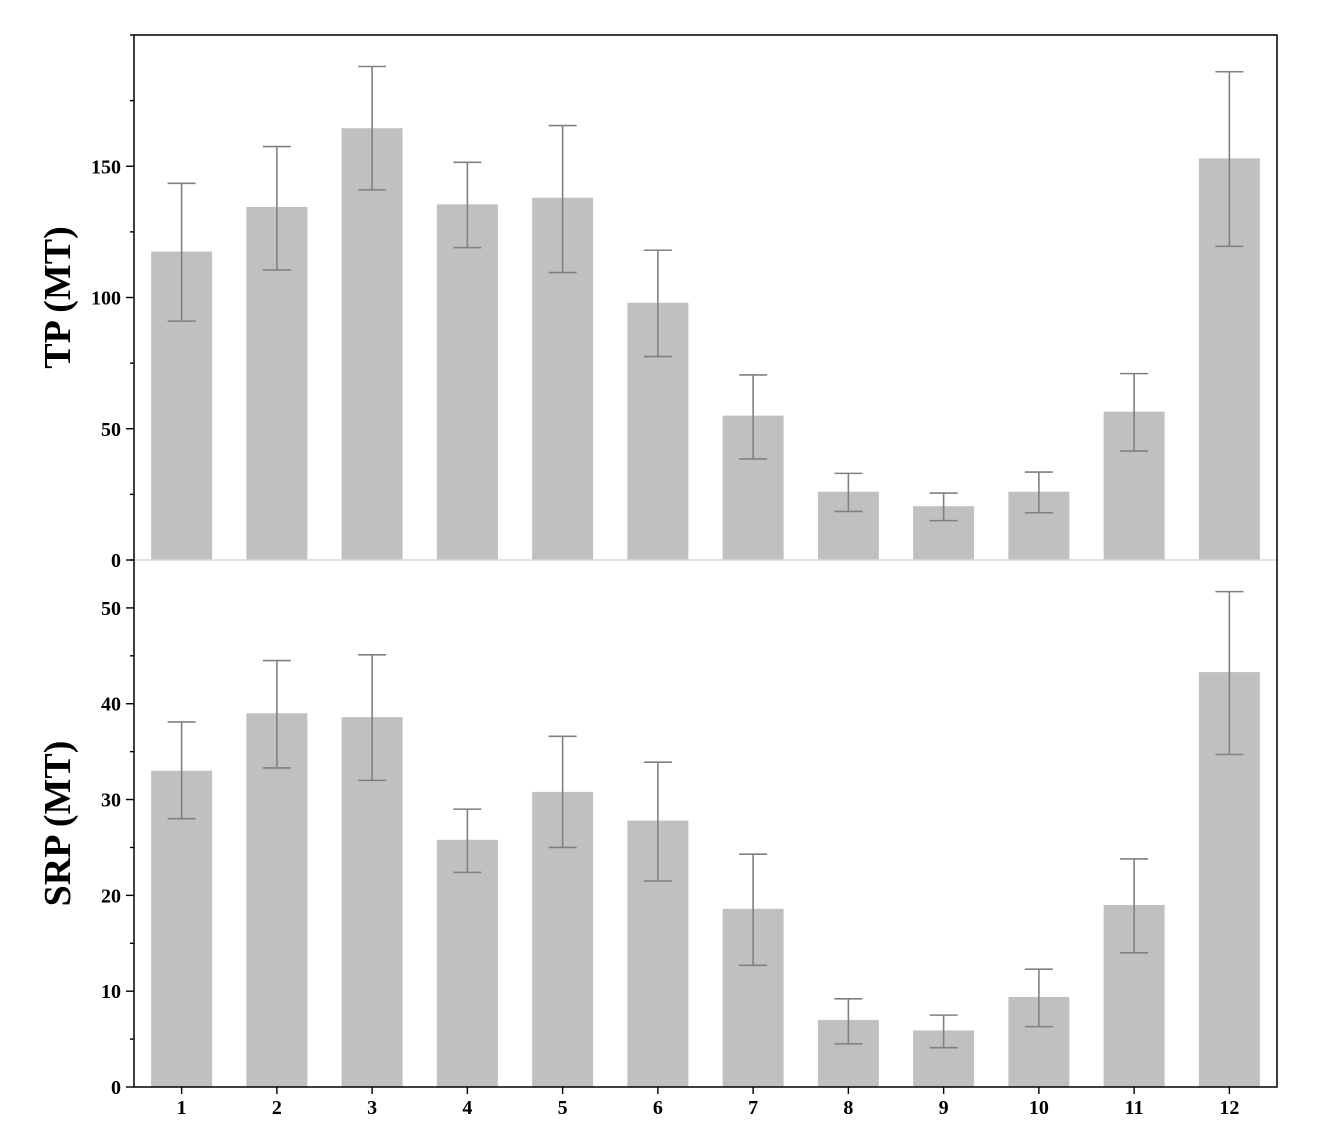 The height and width of the screenshot is (1139, 1340). What do you see at coordinates (111, 896) in the screenshot?
I see `srp-y-tick-label: 20` at bounding box center [111, 896].